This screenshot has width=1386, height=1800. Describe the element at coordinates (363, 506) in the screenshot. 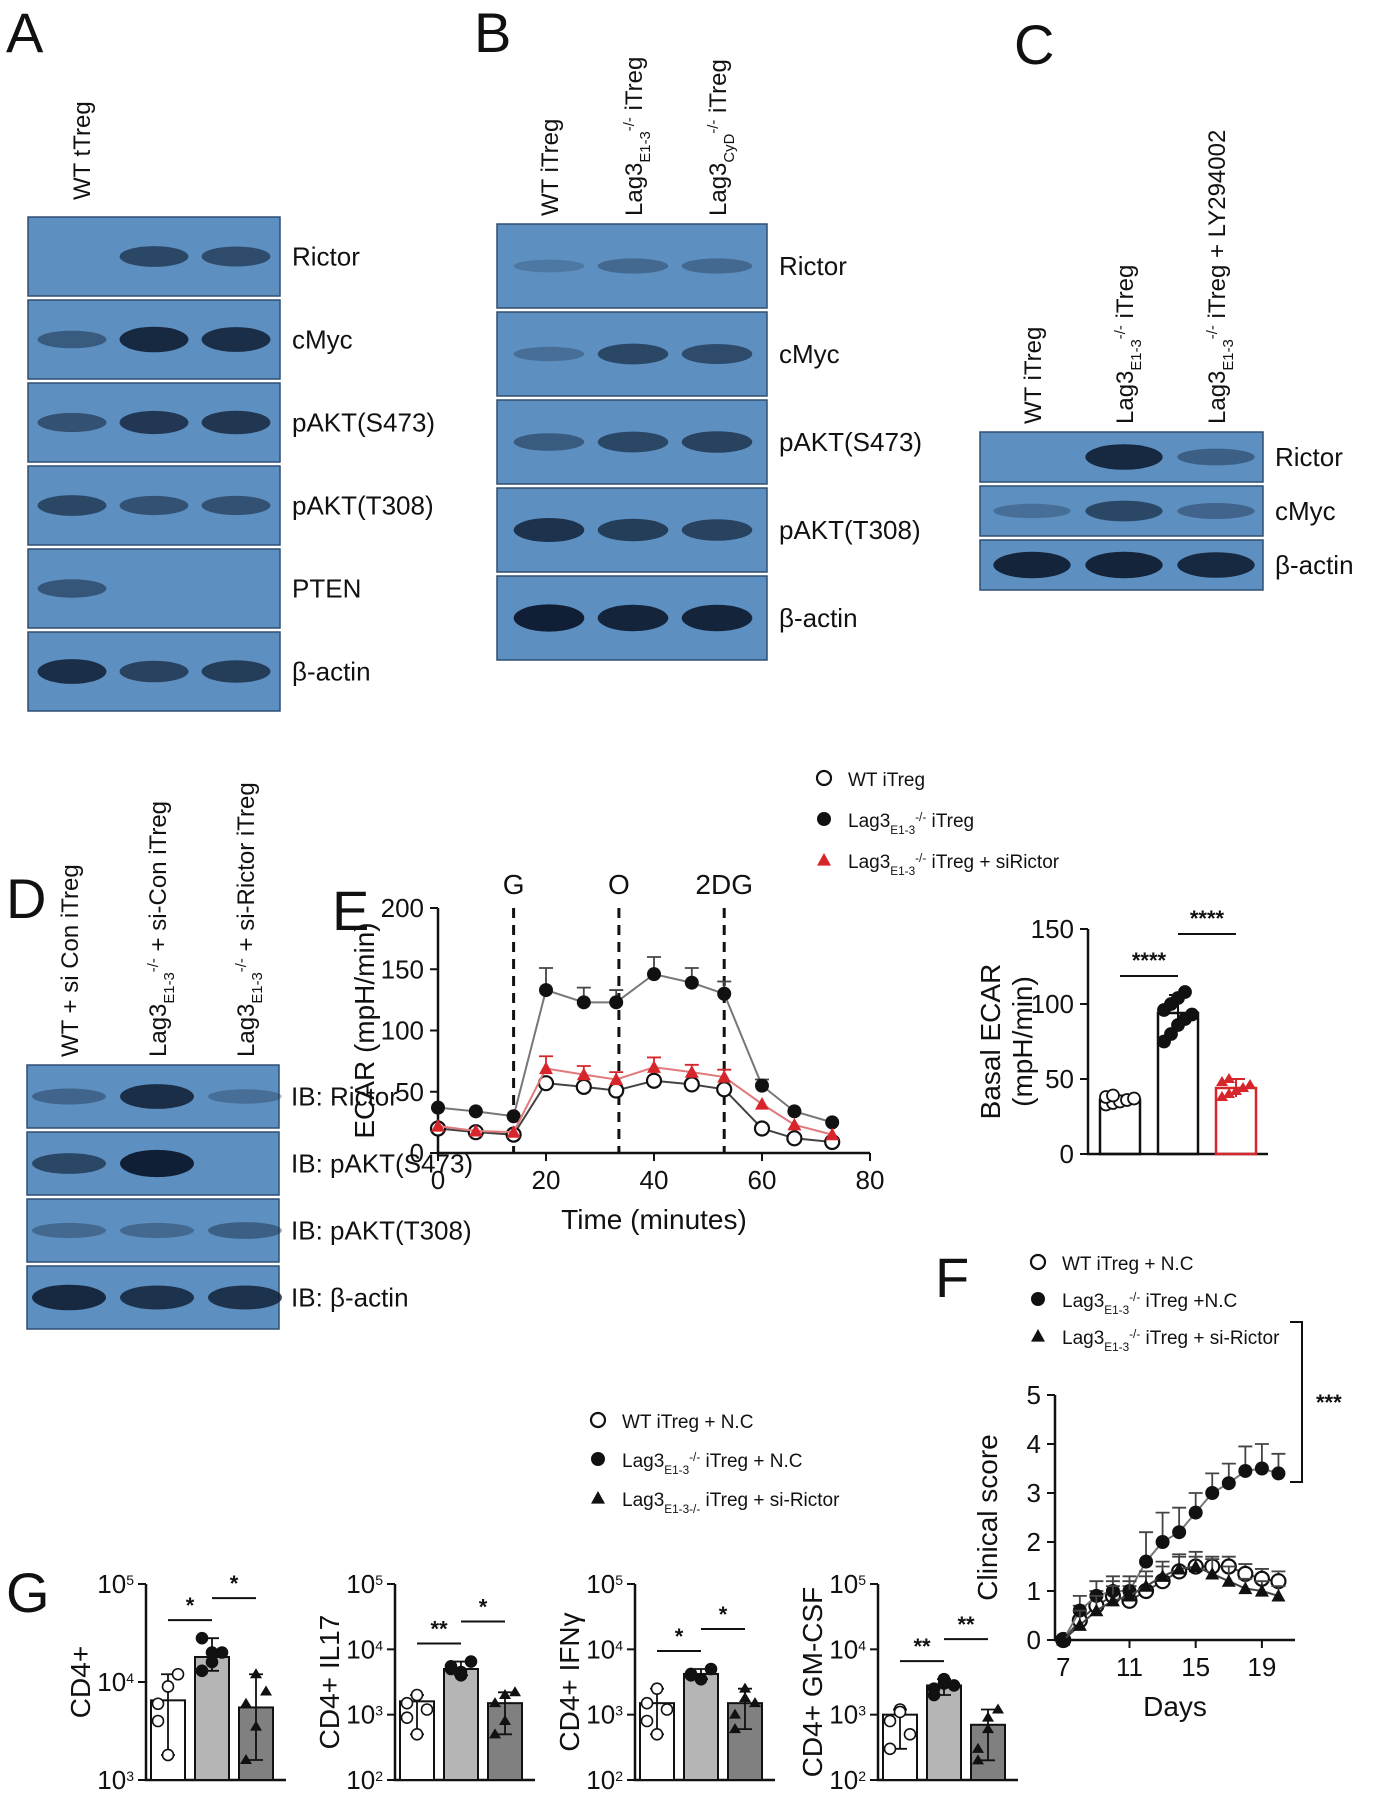

I see `blot-label-pakt-t308: pAKT(T308)` at that location.